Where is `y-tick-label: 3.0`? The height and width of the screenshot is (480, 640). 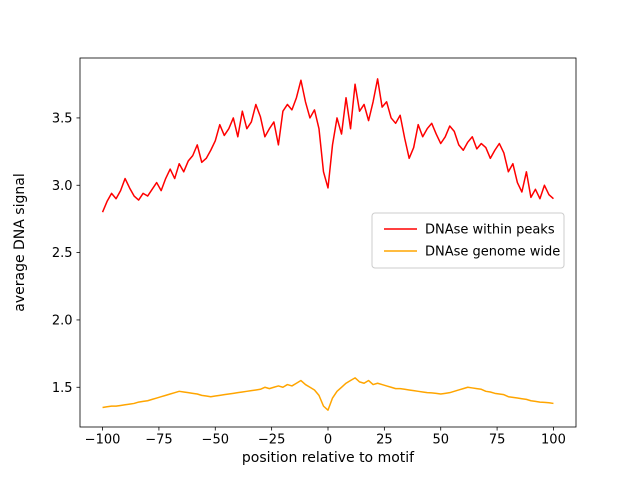 y-tick-label: 3.0 is located at coordinates (62, 186).